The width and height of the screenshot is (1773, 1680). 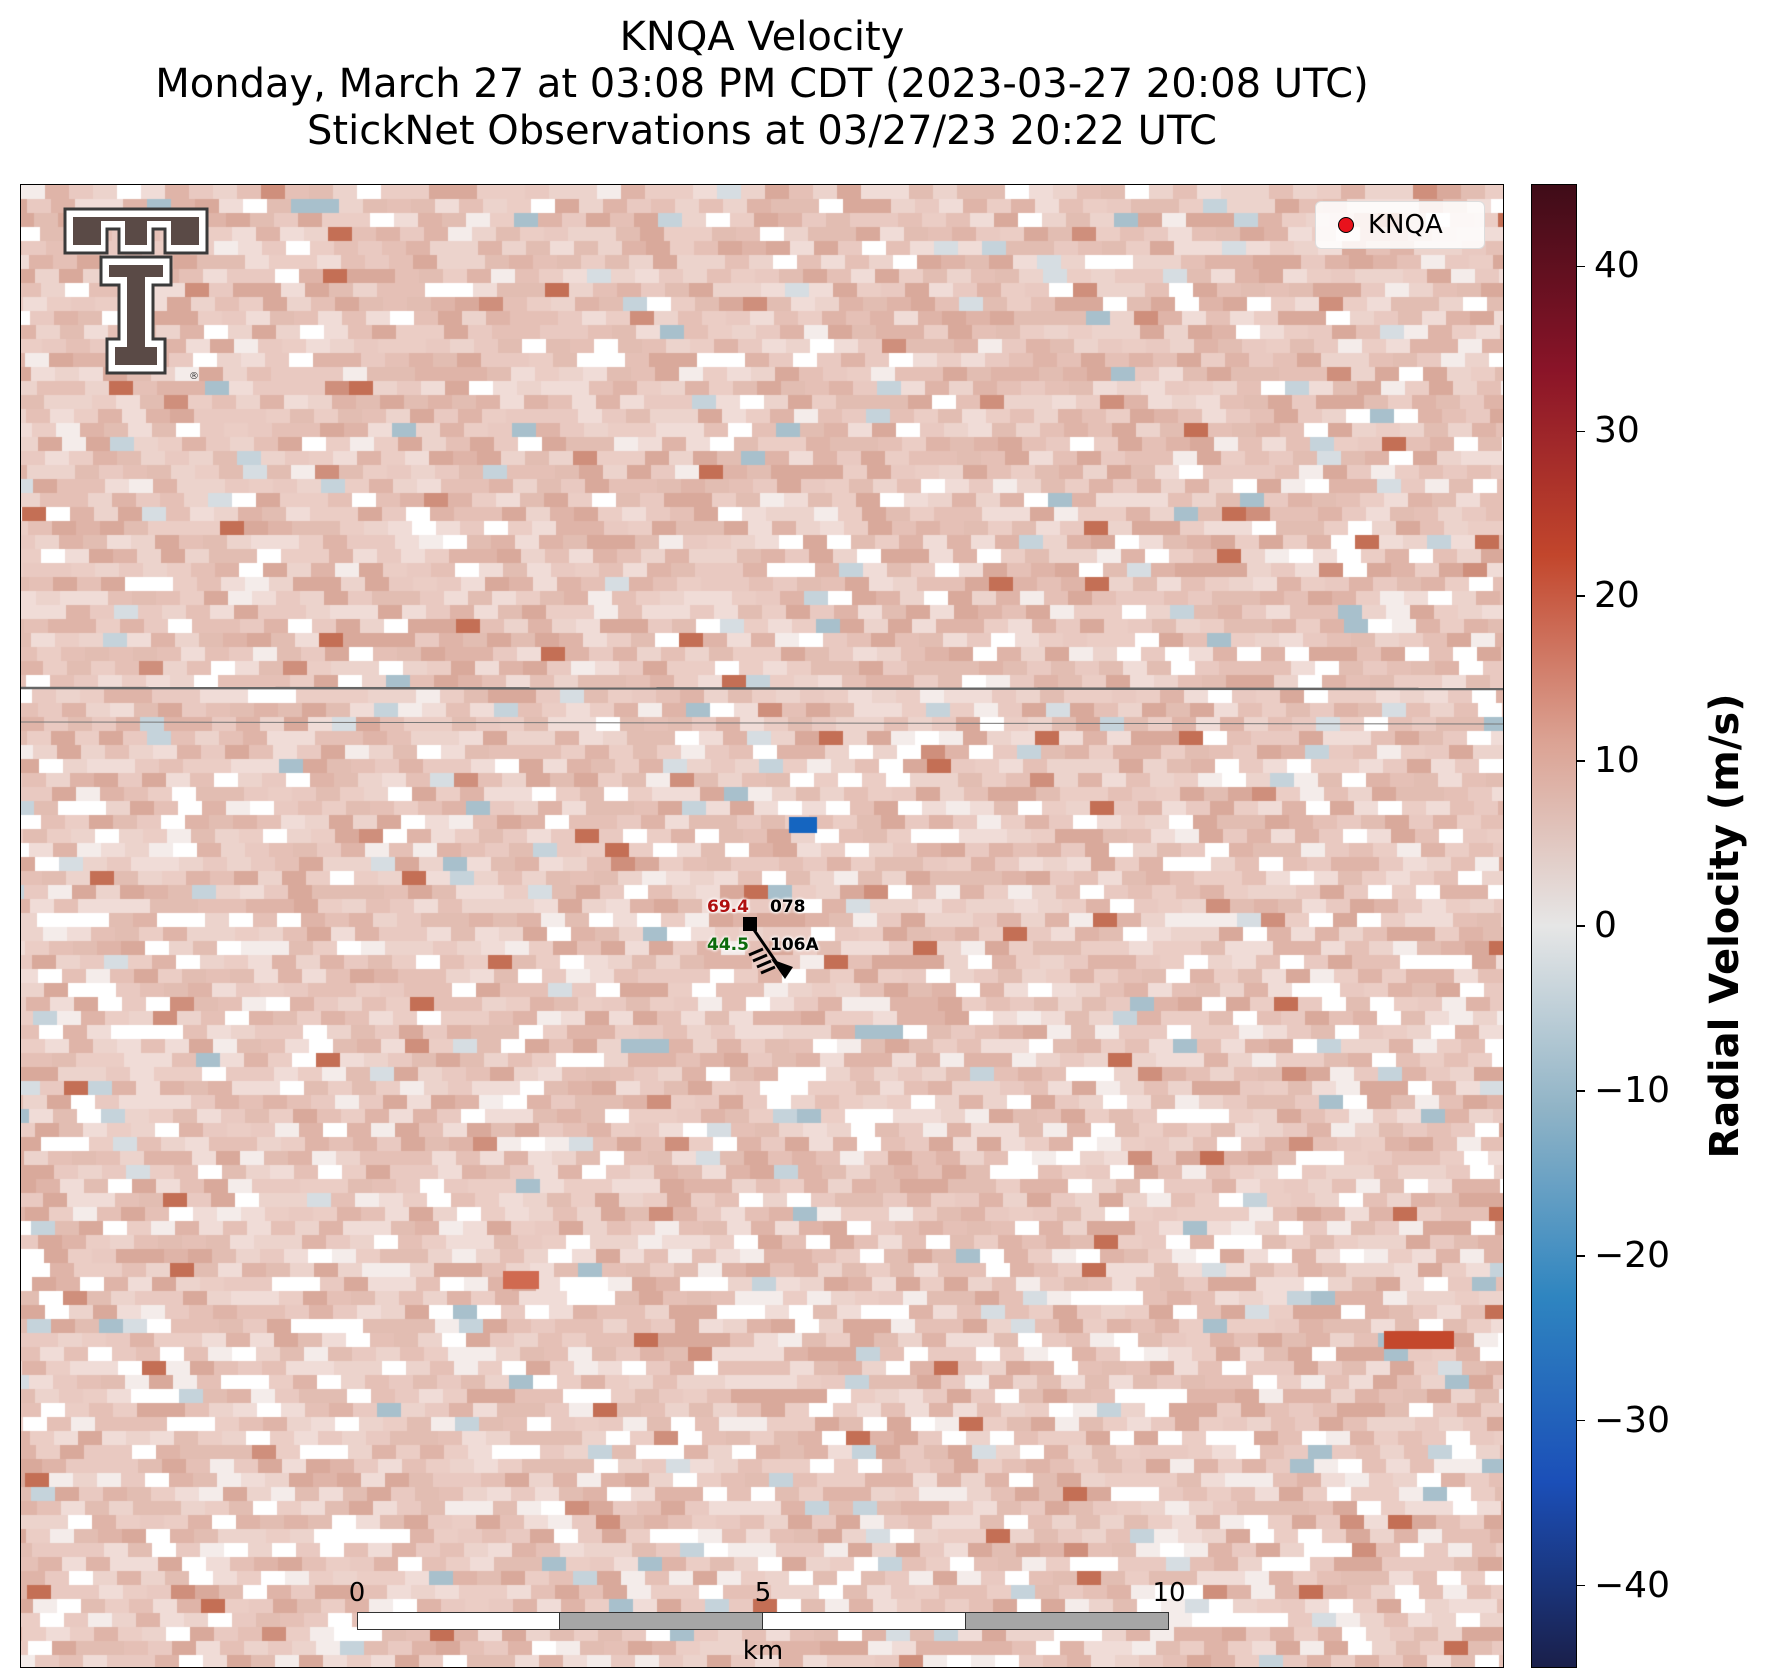 What do you see at coordinates (1405, 225) in the screenshot?
I see `legend-label: KNQA` at bounding box center [1405, 225].